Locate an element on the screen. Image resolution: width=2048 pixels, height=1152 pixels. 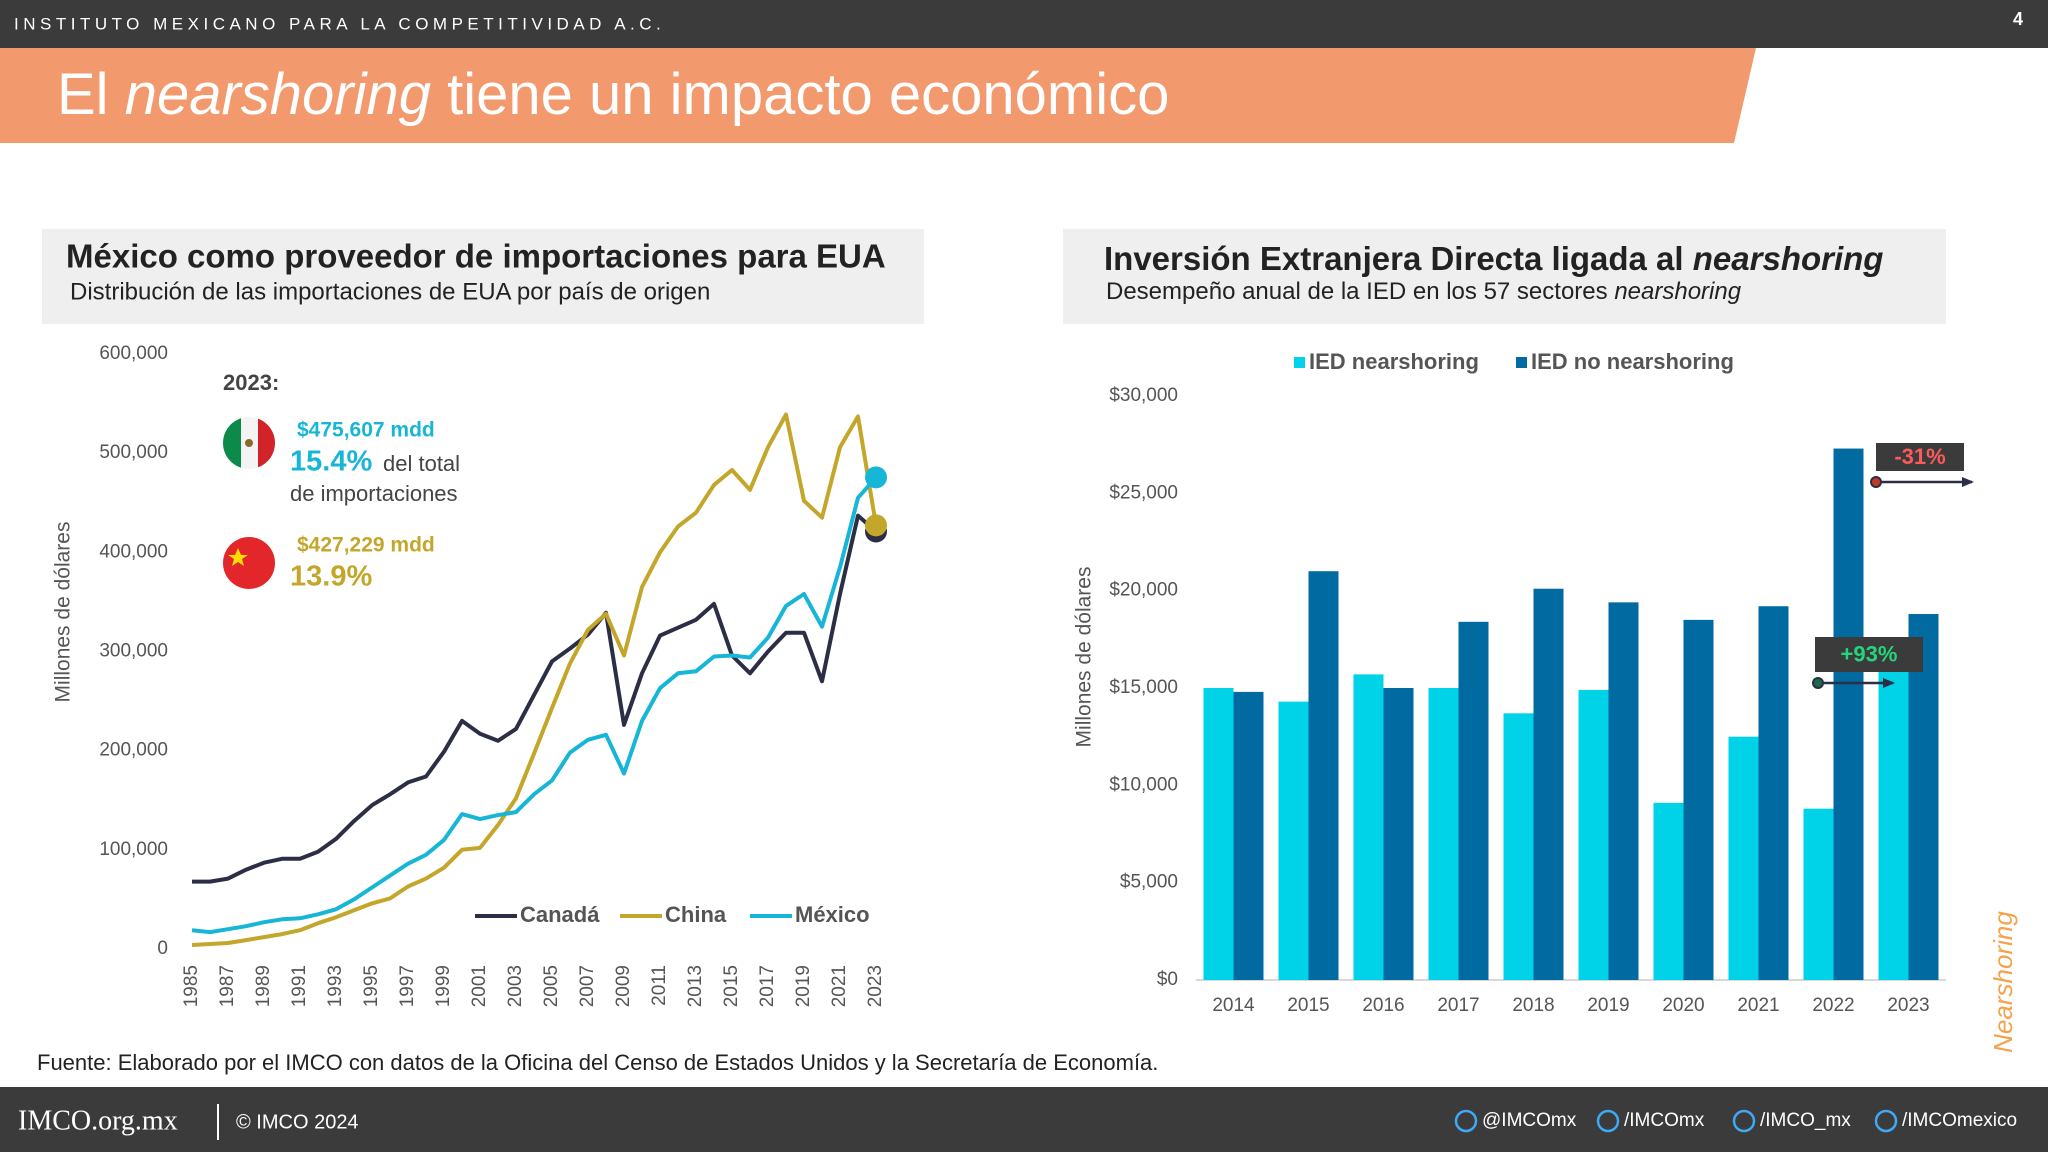
chart-title-part: nearshoring is located at coordinates (1788, 258).